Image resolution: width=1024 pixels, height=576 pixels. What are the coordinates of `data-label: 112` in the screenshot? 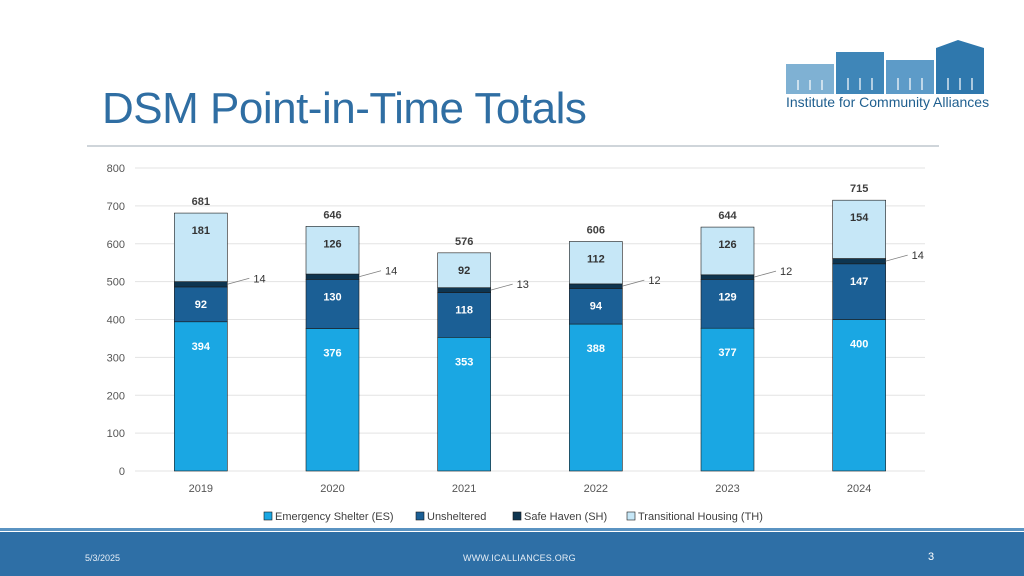 It's located at (596, 259).